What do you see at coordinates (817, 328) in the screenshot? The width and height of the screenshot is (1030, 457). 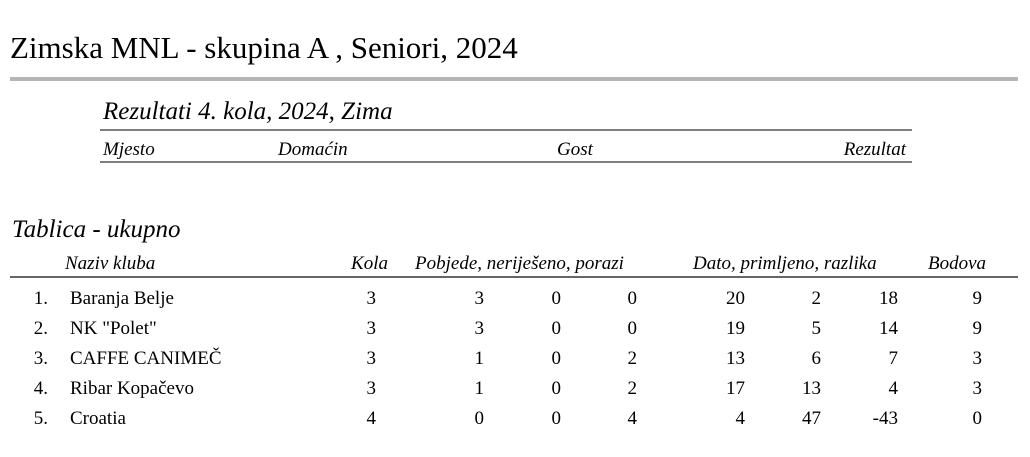 I see `cell: 5` at bounding box center [817, 328].